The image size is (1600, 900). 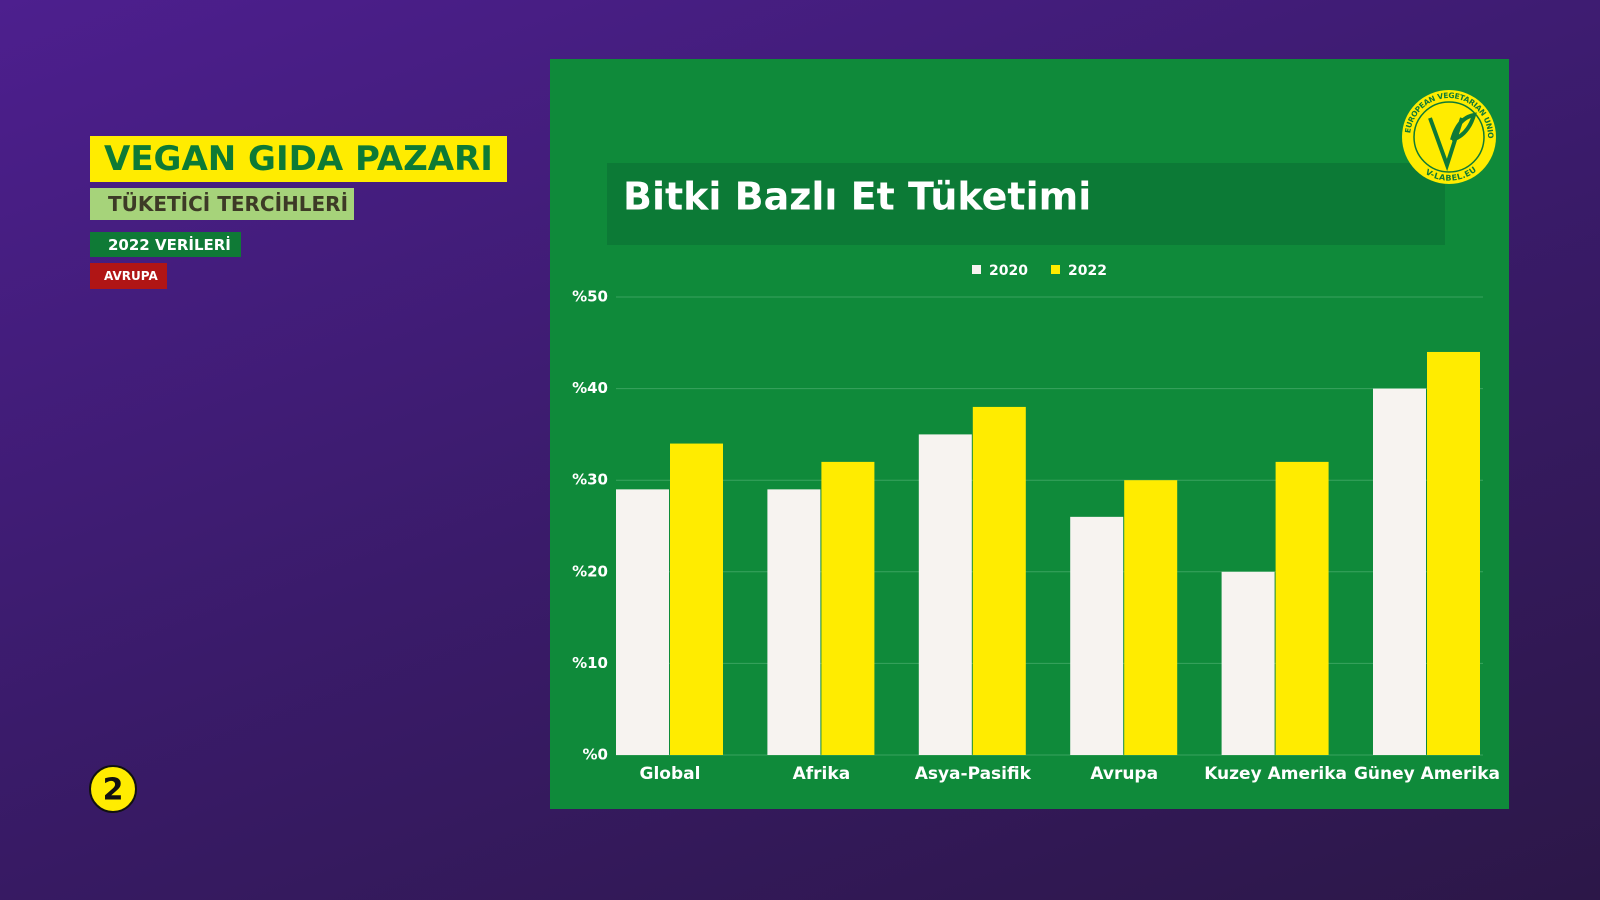 I want to click on x-tick-label: Güney Amerika, so click(x=1427, y=774).